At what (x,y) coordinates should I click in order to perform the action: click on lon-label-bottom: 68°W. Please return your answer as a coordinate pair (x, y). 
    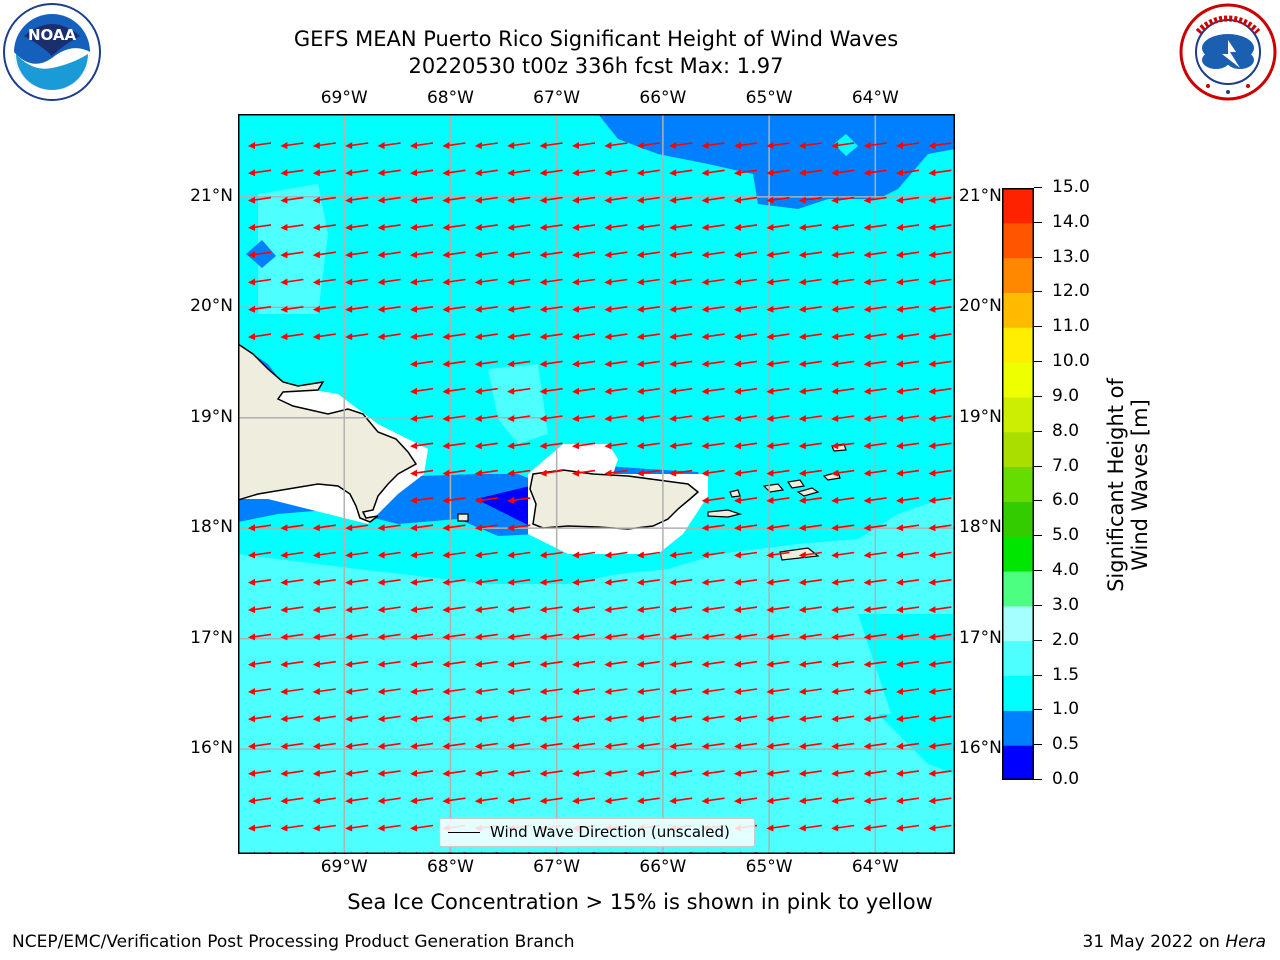
    Looking at the image, I should click on (450, 867).